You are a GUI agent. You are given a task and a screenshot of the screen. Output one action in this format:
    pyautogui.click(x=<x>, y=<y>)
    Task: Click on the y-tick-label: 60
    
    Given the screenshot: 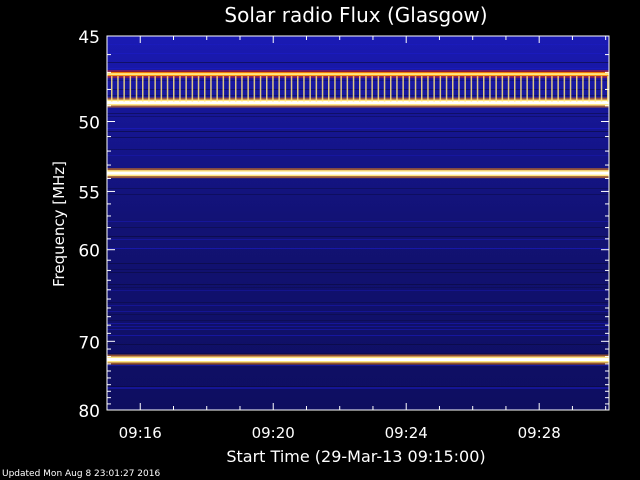 What is the action you would take?
    pyautogui.click(x=89, y=252)
    